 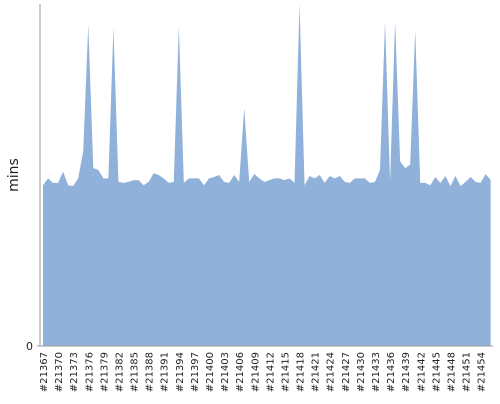 I want to click on x-tick-label: #21436, so click(x=391, y=372).